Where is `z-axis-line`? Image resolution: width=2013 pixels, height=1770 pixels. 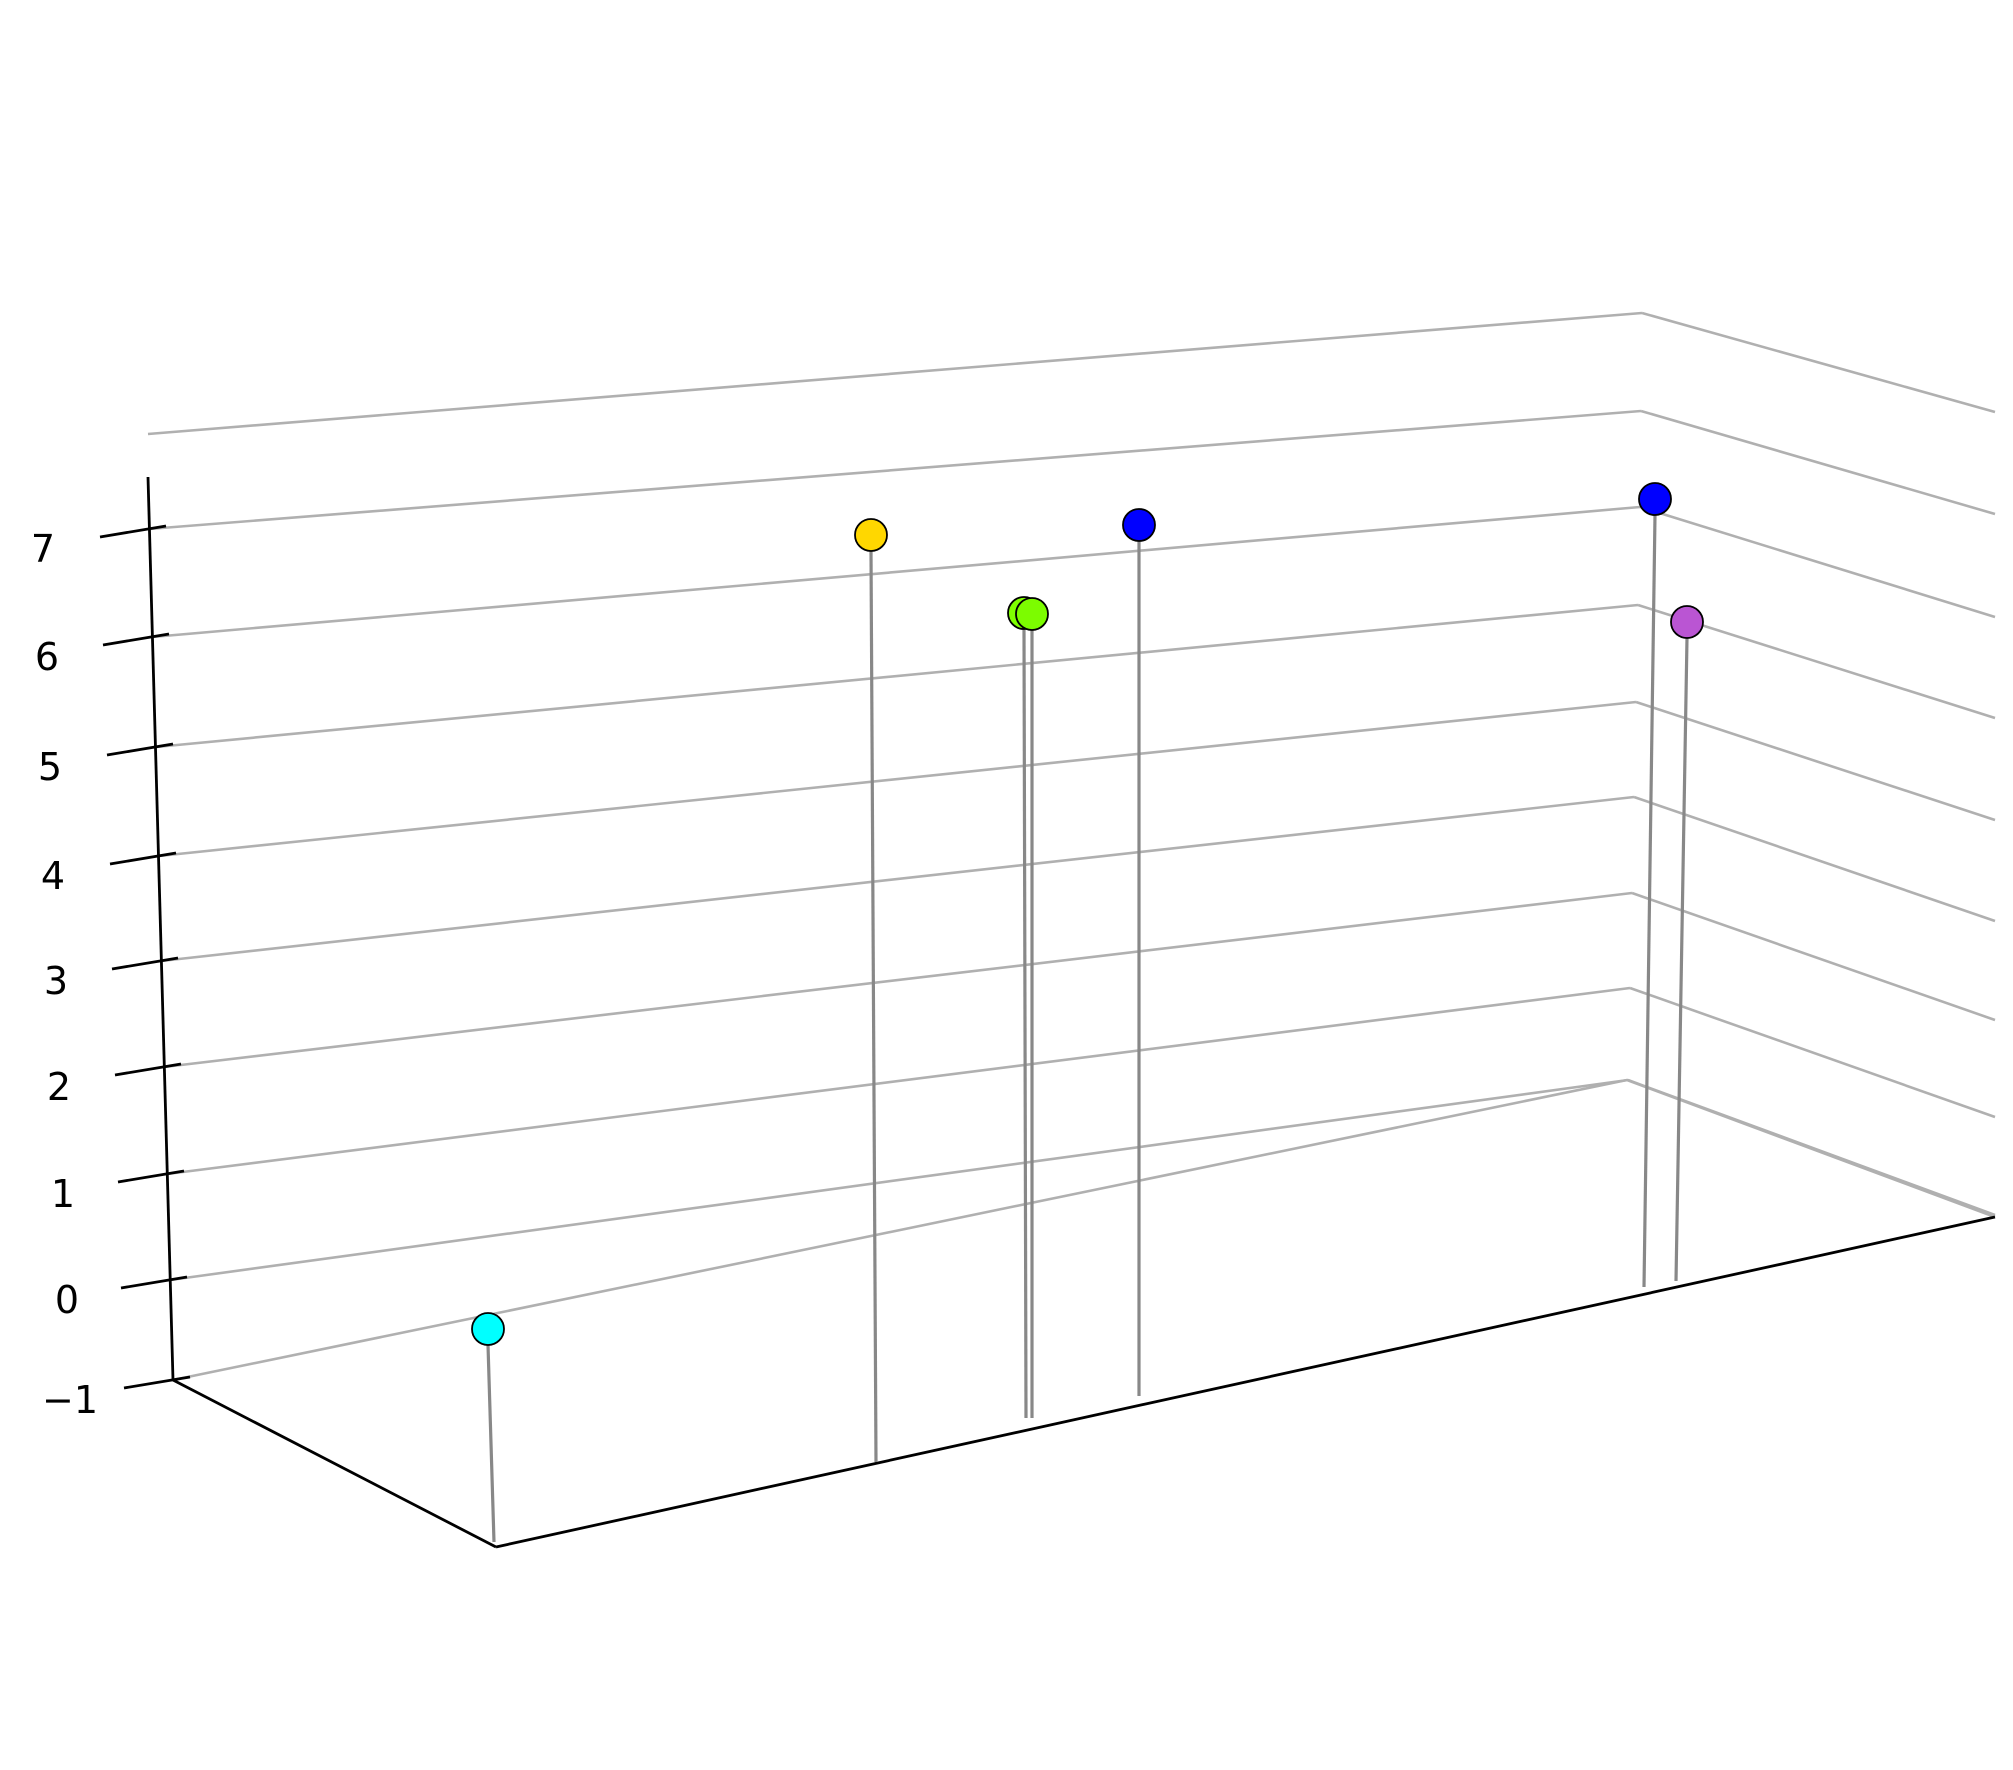
z-axis-line is located at coordinates (160, 928).